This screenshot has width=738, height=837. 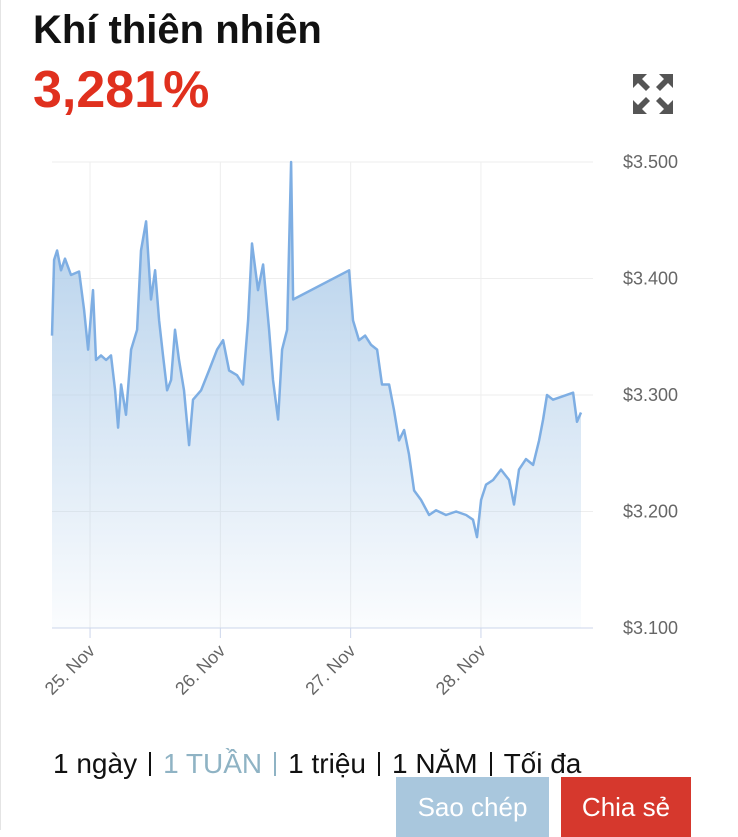 I want to click on share-button: Chia sẻ, so click(x=626, y=807).